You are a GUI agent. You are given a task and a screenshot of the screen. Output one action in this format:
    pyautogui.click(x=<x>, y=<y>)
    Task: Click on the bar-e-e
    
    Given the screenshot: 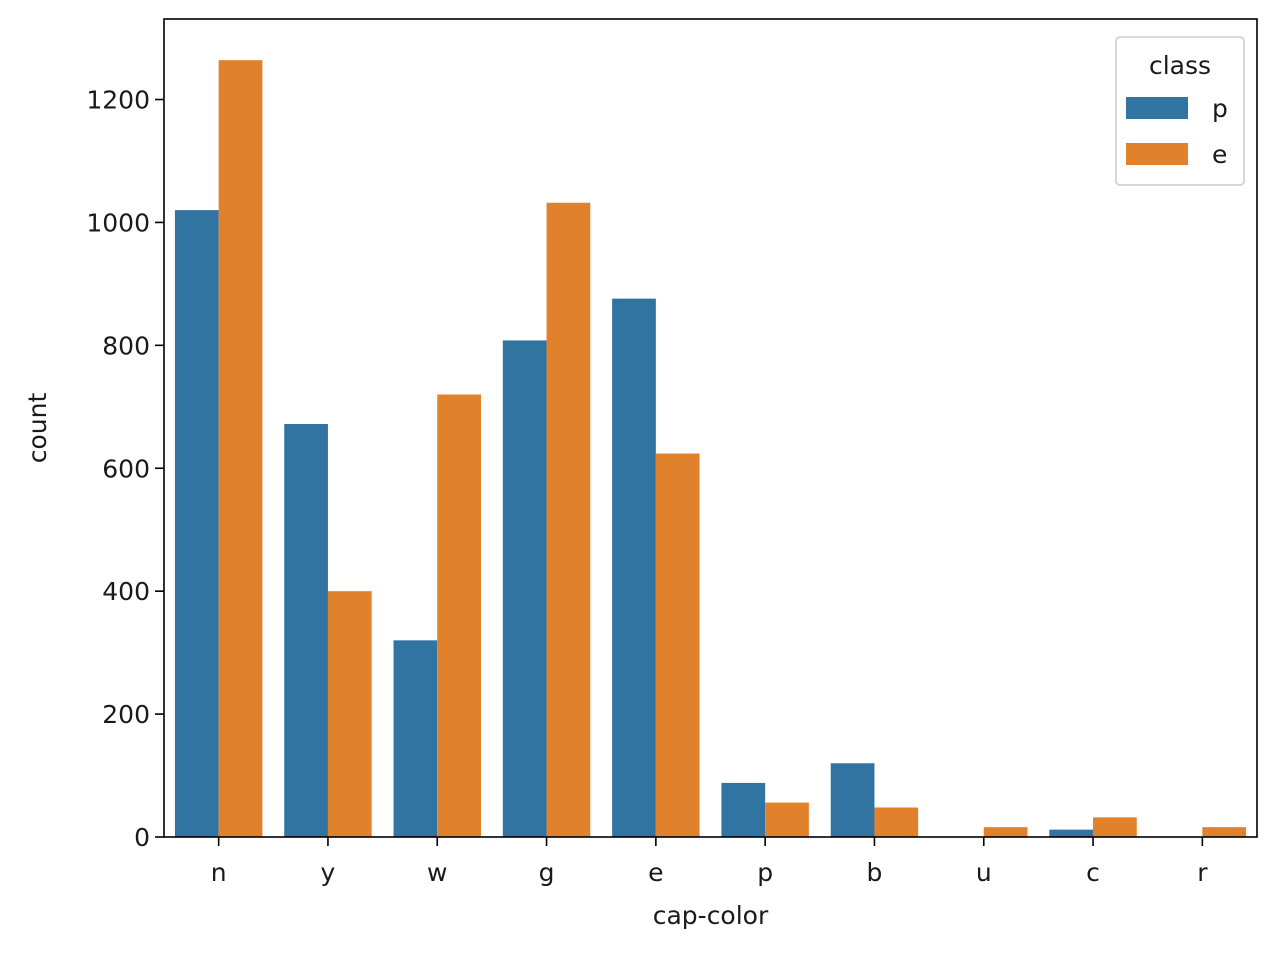 What is the action you would take?
    pyautogui.click(x=677, y=645)
    